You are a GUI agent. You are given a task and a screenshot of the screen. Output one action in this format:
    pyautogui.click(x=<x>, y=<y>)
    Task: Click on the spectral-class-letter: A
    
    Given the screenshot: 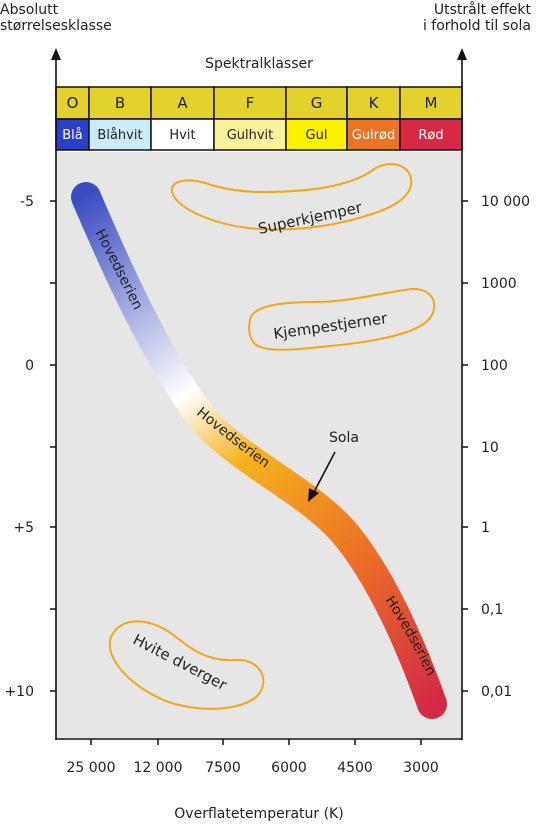 What is the action you would take?
    pyautogui.click(x=182, y=103)
    